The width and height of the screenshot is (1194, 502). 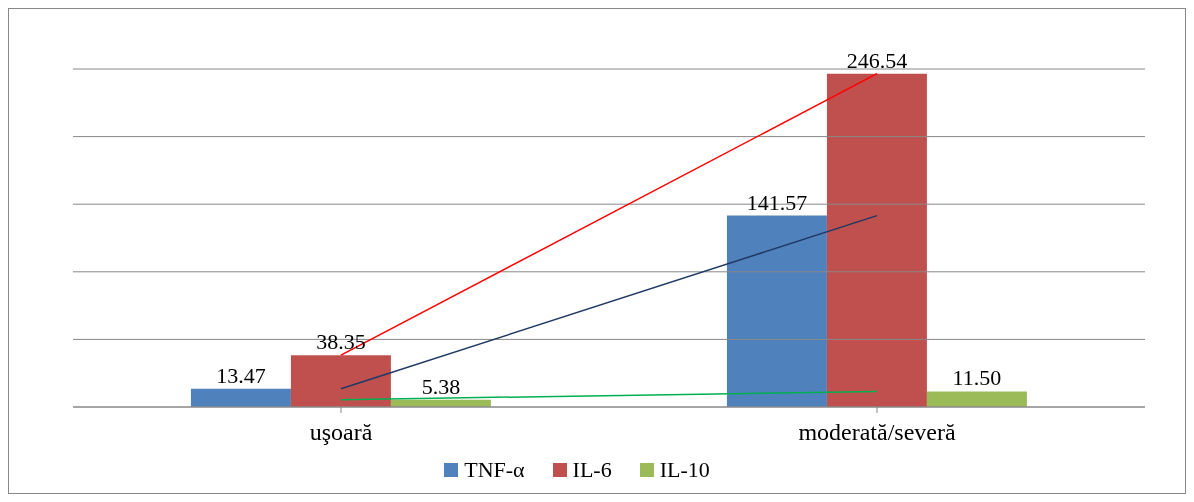 What do you see at coordinates (977, 378) in the screenshot?
I see `data-label: 11.50` at bounding box center [977, 378].